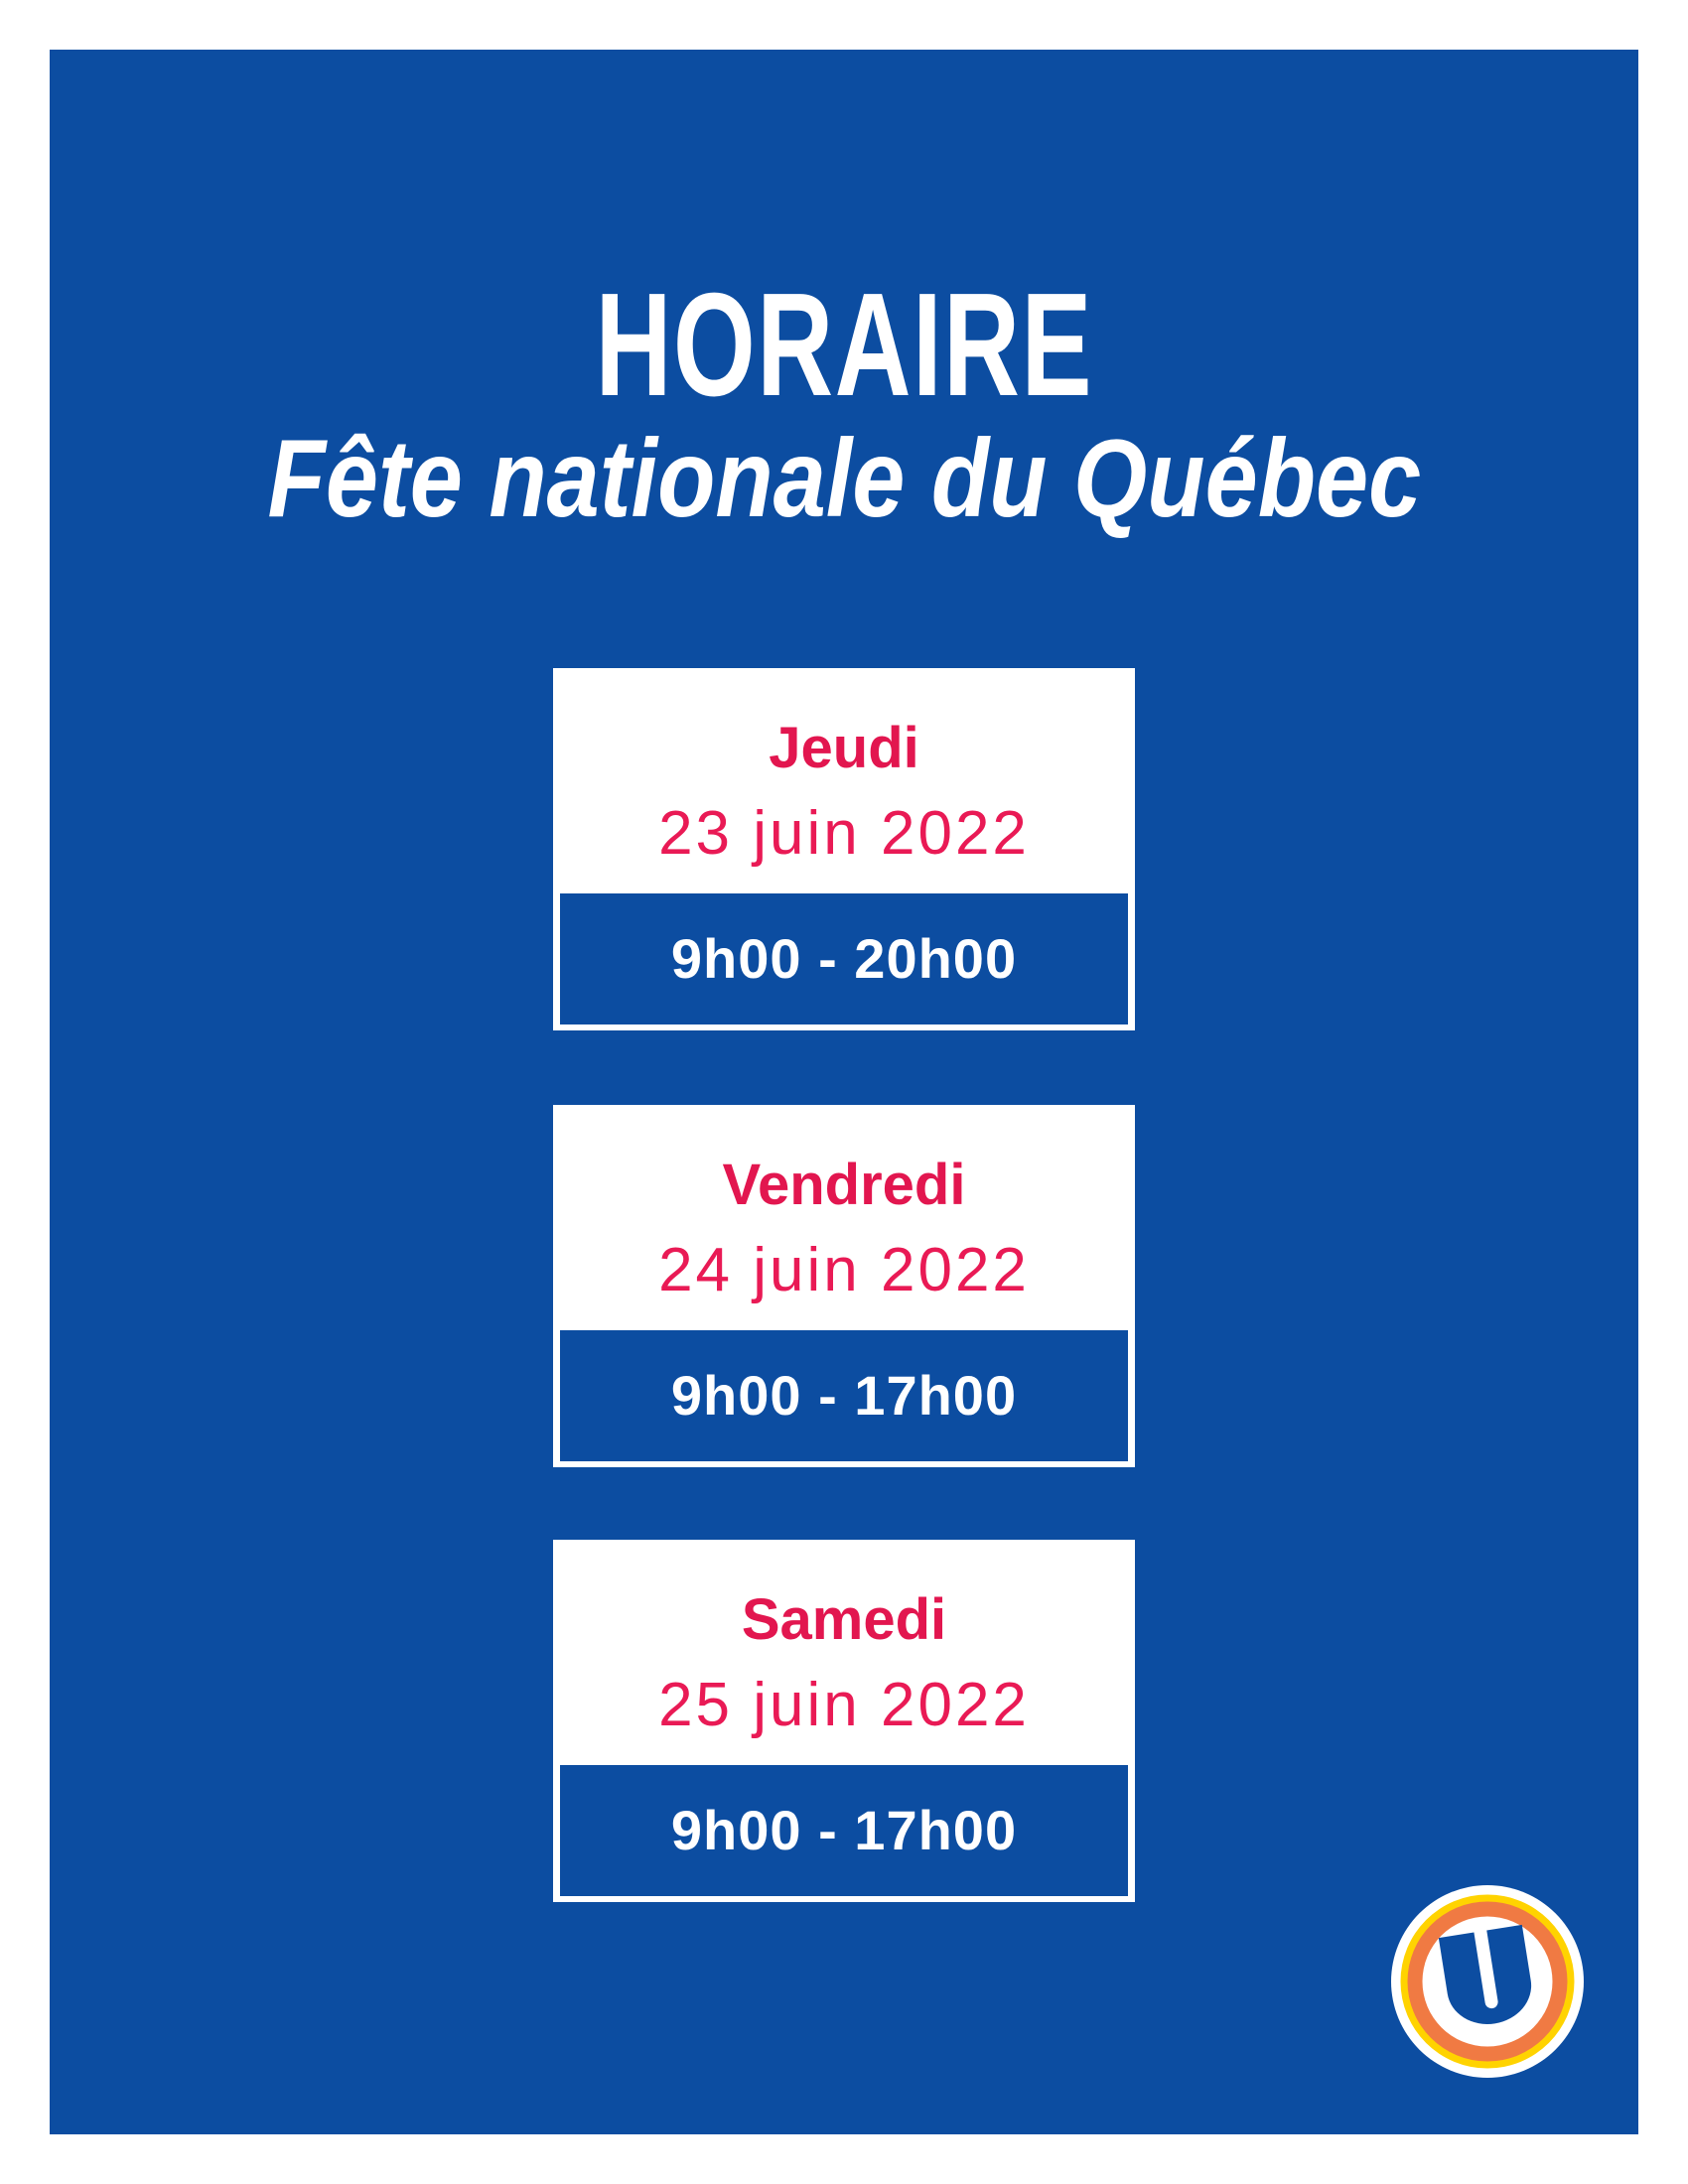 The height and width of the screenshot is (2184, 1688). I want to click on uniprix-u-logo-graphic, so click(1487, 1981).